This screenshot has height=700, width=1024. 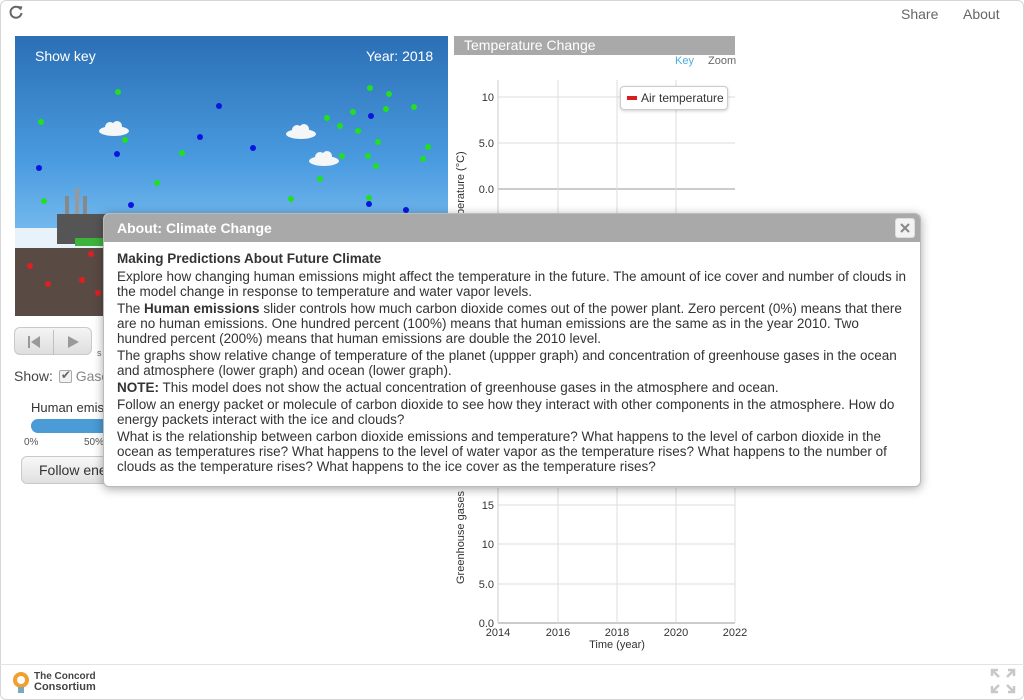 I want to click on concord-logo-text: The Concord Consortium, so click(x=65, y=682).